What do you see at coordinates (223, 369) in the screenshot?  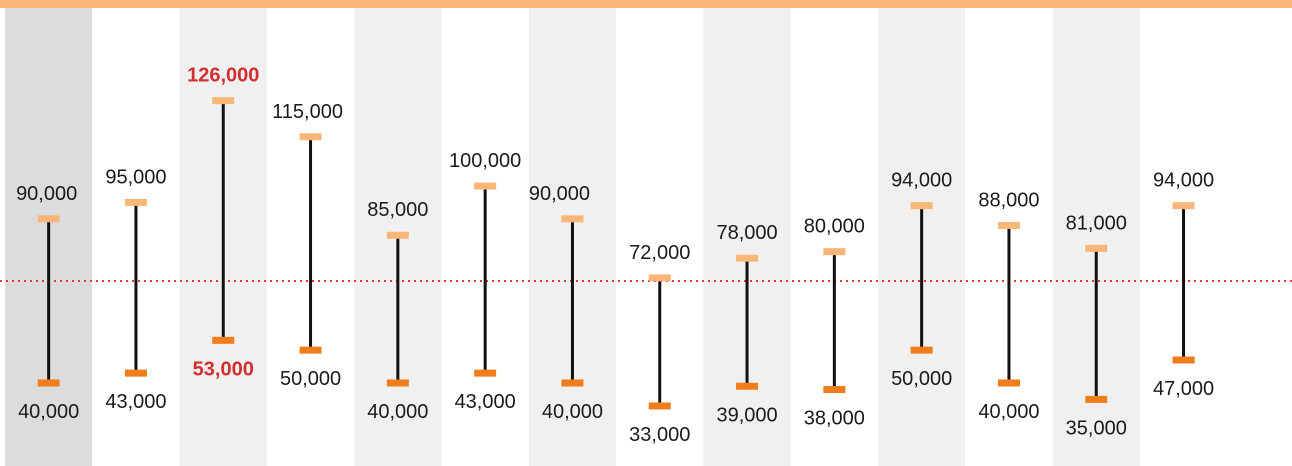 I see `low-value-label: 53,000` at bounding box center [223, 369].